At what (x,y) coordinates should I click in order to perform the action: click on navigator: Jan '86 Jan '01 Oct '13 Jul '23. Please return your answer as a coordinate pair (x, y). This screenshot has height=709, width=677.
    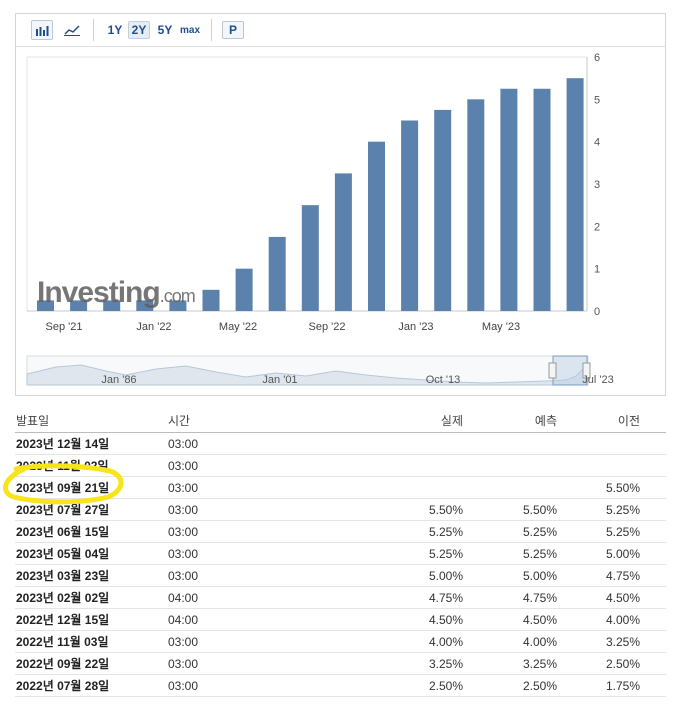
    Looking at the image, I should click on (320, 370).